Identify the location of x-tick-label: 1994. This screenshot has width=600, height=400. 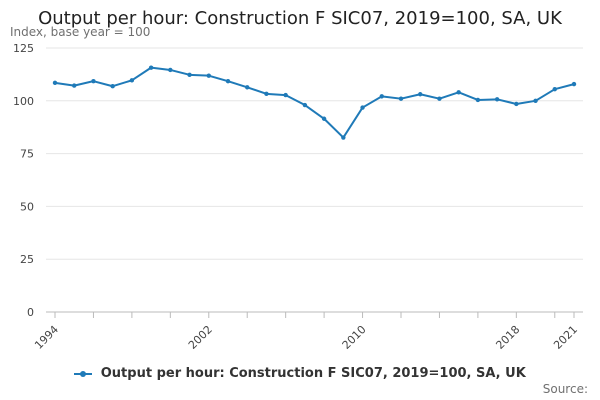
(46, 337).